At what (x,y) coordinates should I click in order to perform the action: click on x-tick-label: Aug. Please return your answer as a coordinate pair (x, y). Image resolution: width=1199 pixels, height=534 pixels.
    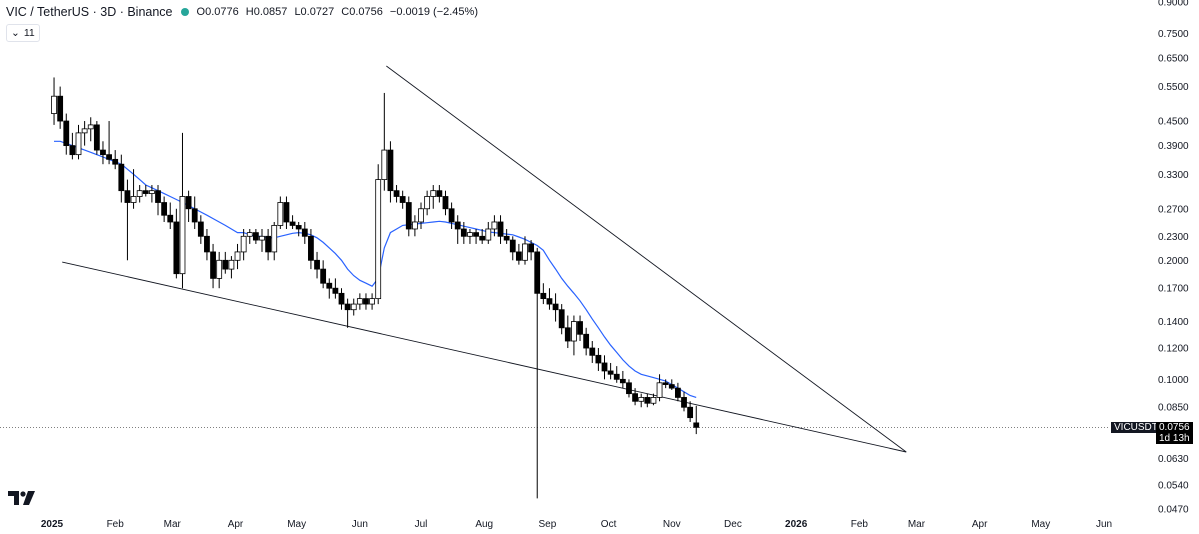
    Looking at the image, I should click on (484, 524).